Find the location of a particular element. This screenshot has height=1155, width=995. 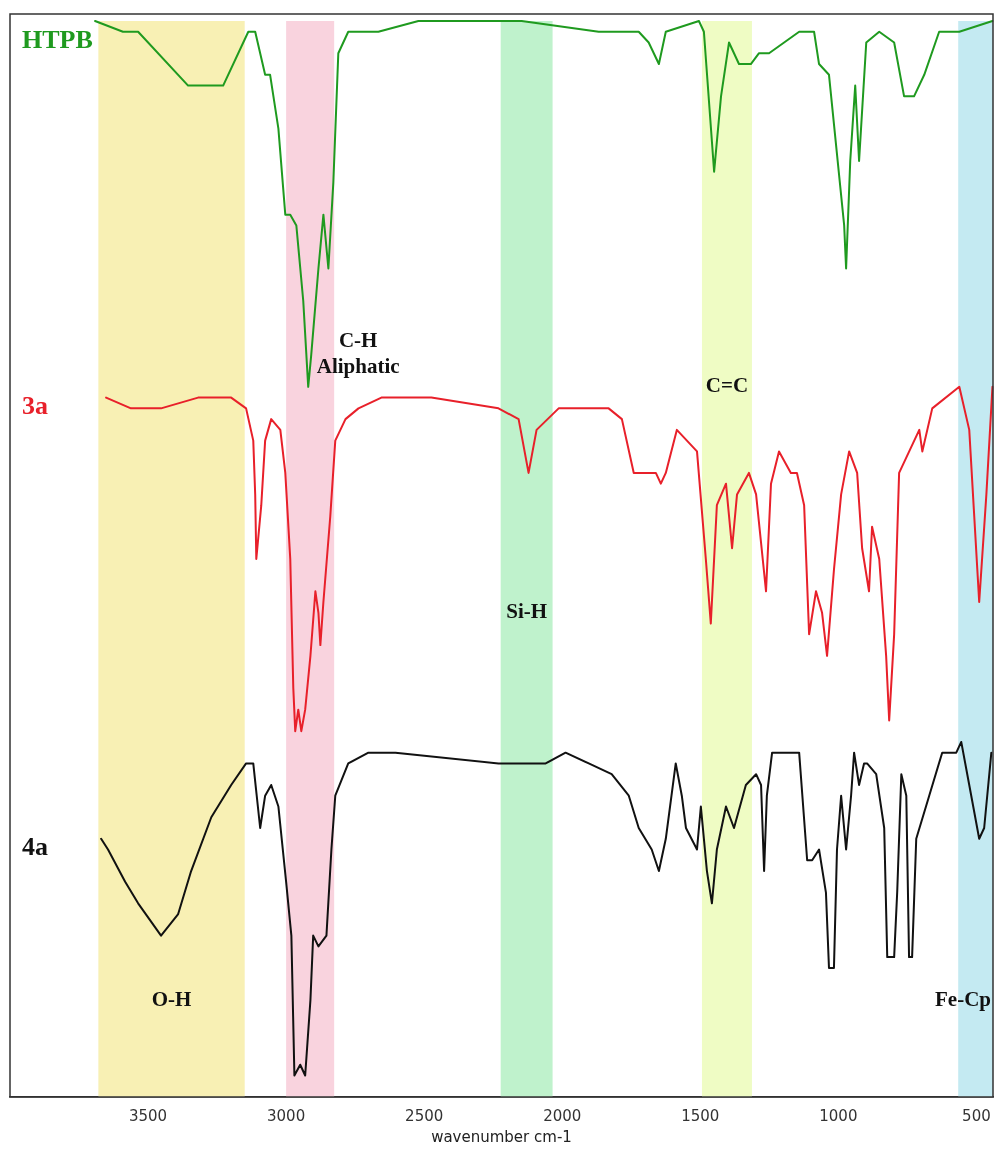

x-axis-title: wavenumber cm-1 is located at coordinates (501, 1136).